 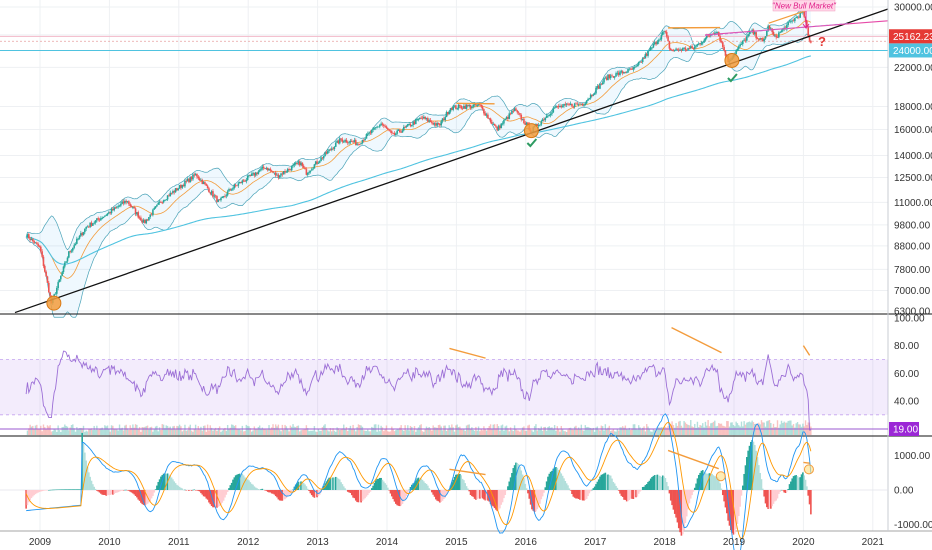 I want to click on low-marker-2009, so click(x=54, y=303).